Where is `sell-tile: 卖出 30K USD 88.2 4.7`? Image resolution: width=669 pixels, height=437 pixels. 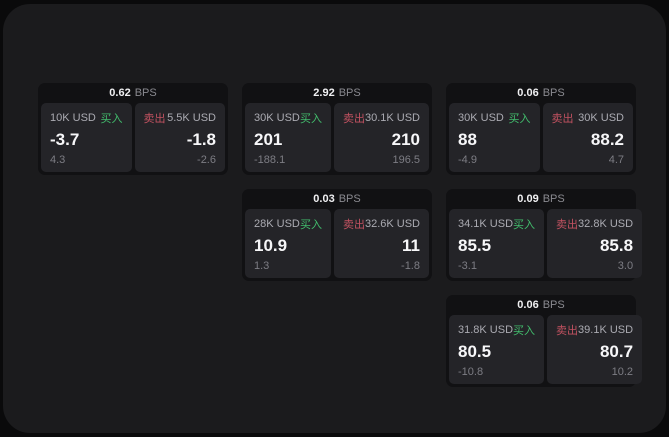 sell-tile: 卖出 30K USD 88.2 4.7 is located at coordinates (587, 137).